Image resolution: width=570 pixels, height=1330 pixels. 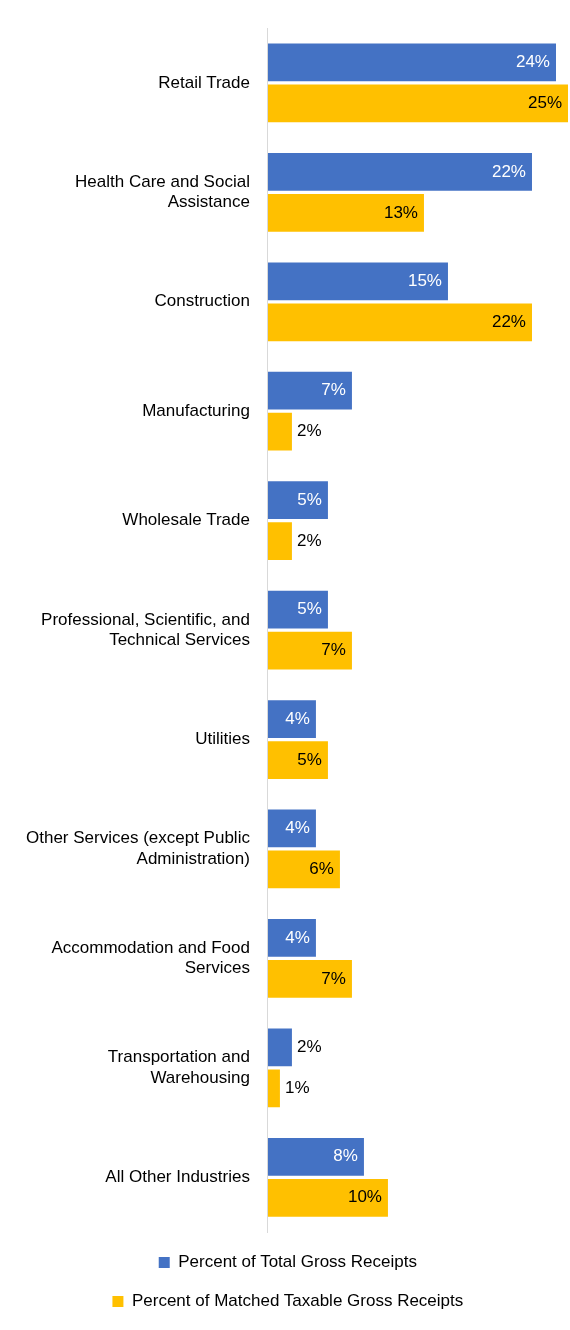 I want to click on y-tick-label: Health Care and Social Assistance, so click(x=162, y=191).